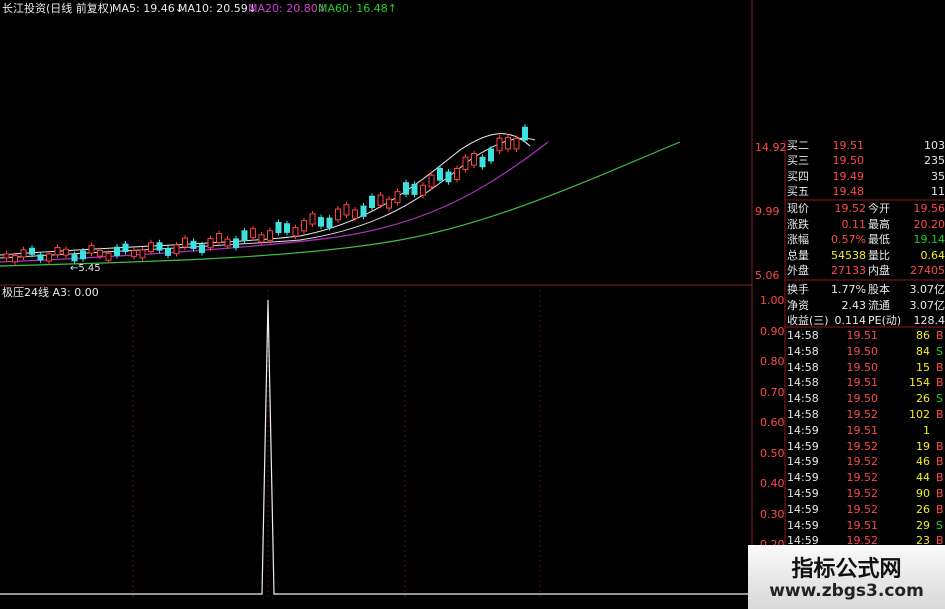 The width and height of the screenshot is (945, 609). I want to click on trade-volume: 15, so click(923, 367).